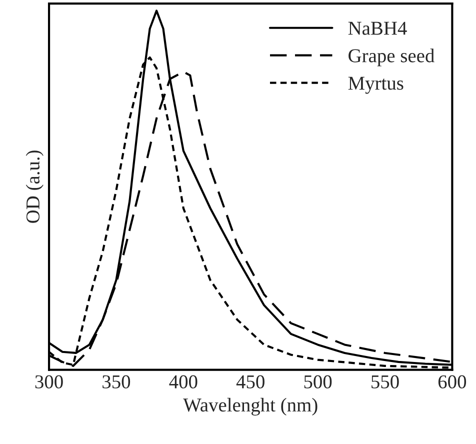 This screenshot has height=444, width=476. Describe the element at coordinates (318, 381) in the screenshot. I see `x-tick-label: 500` at that location.